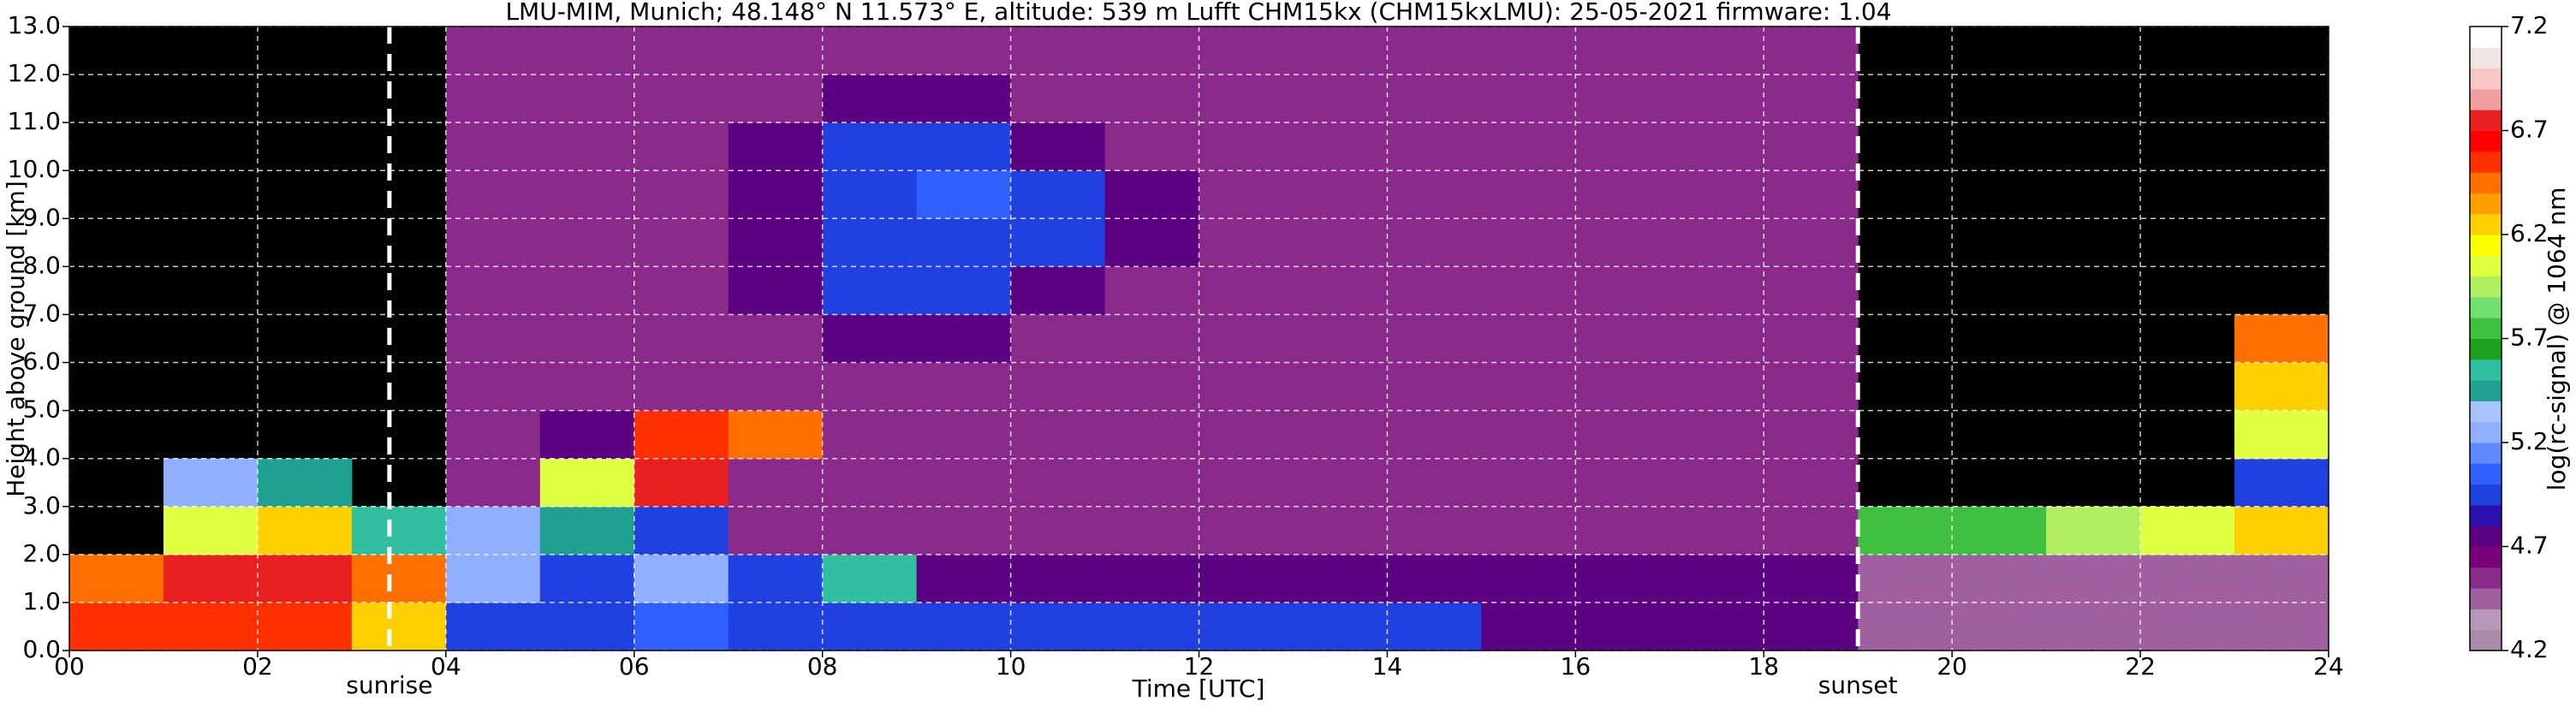  Describe the element at coordinates (16, 339) in the screenshot. I see `y-axis-label: Height above ground [km]` at that location.